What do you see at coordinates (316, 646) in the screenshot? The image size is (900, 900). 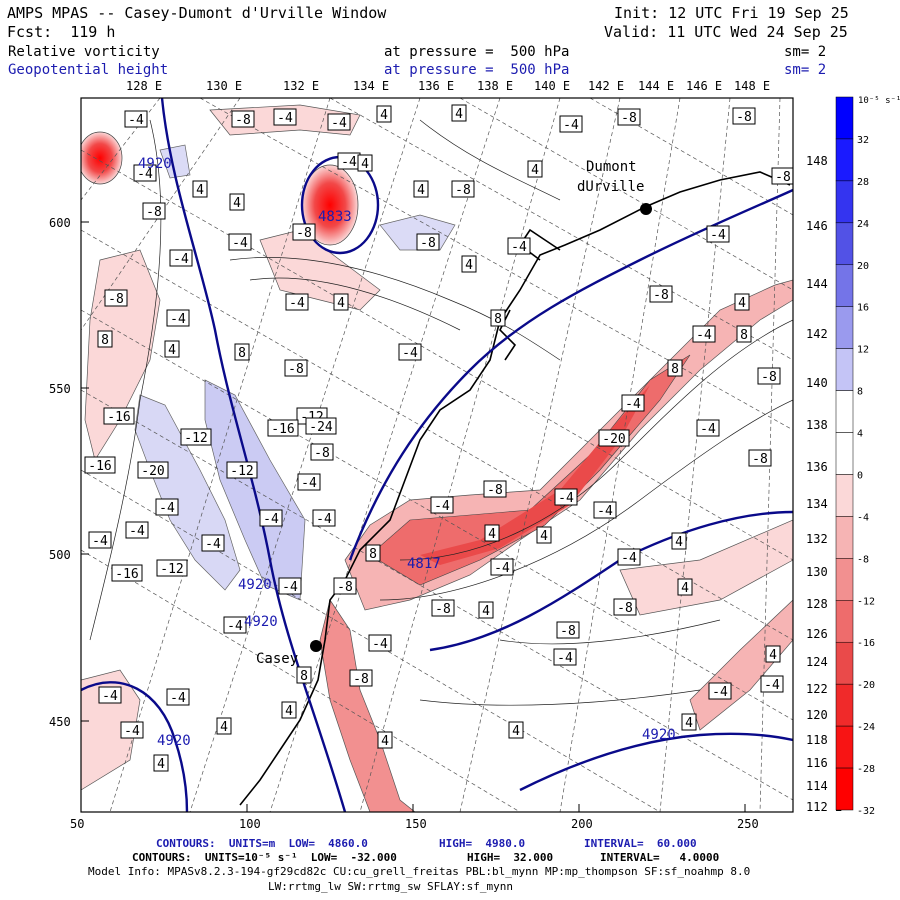 I see `station-casey` at bounding box center [316, 646].